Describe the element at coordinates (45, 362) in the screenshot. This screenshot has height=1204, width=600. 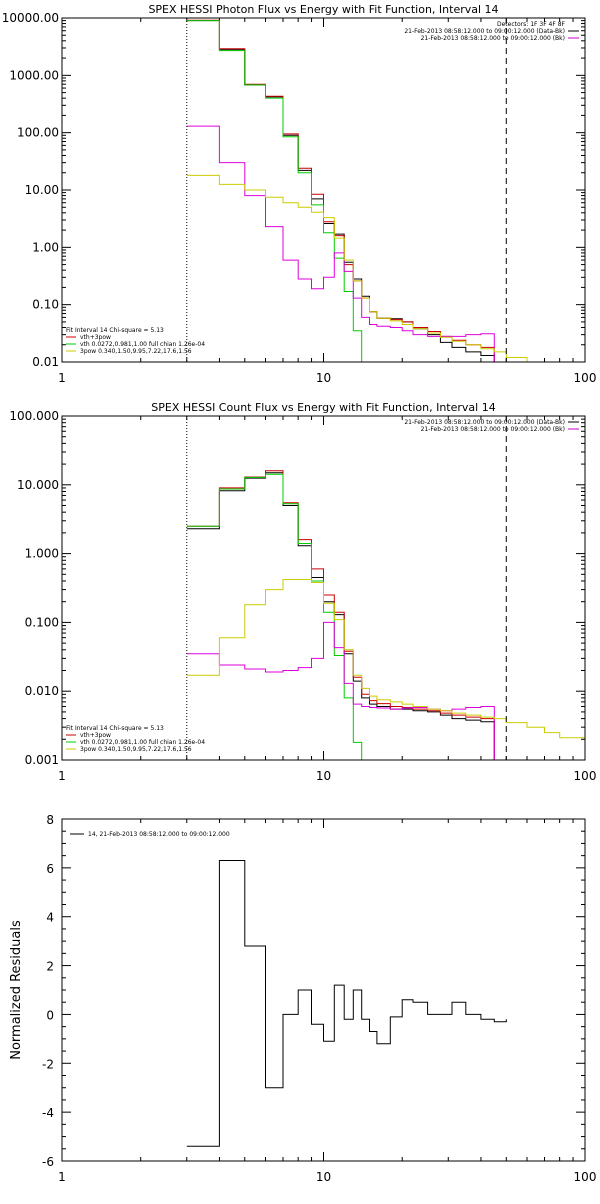
I see `y-tick-label: 0.01` at that location.